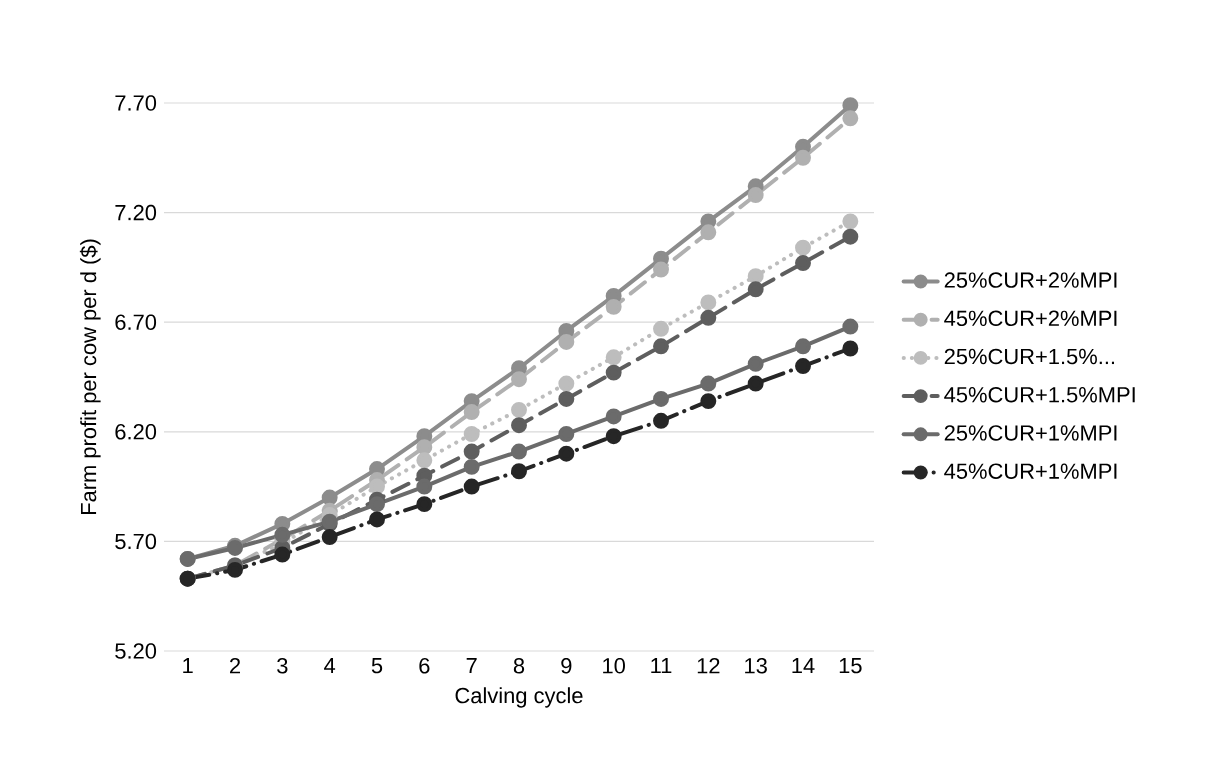 Image resolution: width=1205 pixels, height=759 pixels. What do you see at coordinates (424, 666) in the screenshot?
I see `x-tick-label: 6` at bounding box center [424, 666].